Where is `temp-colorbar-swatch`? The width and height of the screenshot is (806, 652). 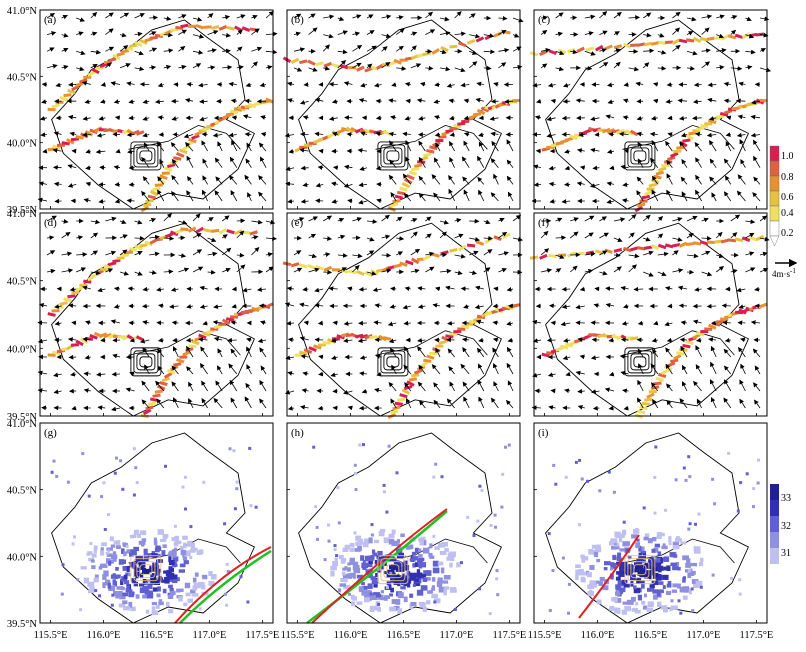 temp-colorbar-swatch is located at coordinates (774, 492).